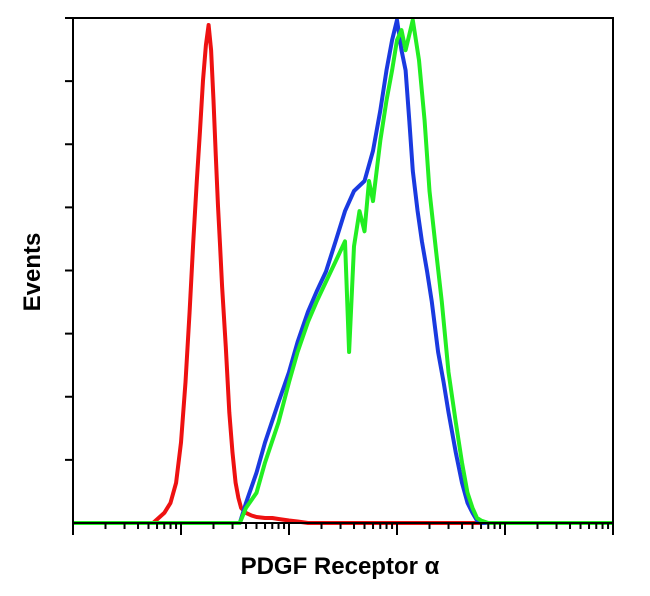  Describe the element at coordinates (340, 566) in the screenshot. I see `x-axis-title: PDGF Receptor α` at that location.